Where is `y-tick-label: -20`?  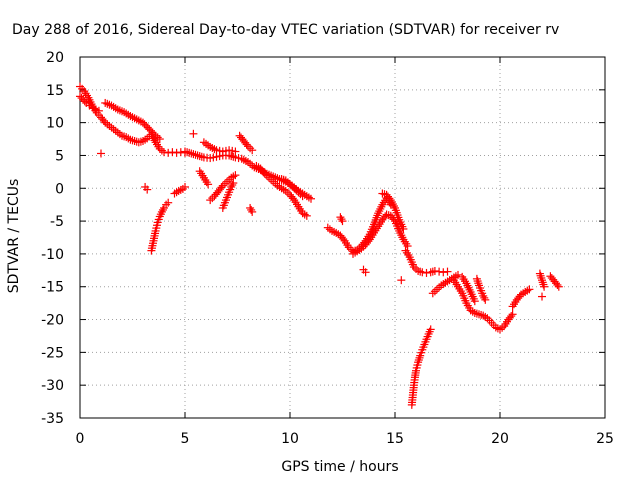 y-tick-label: -20 is located at coordinates (52, 321).